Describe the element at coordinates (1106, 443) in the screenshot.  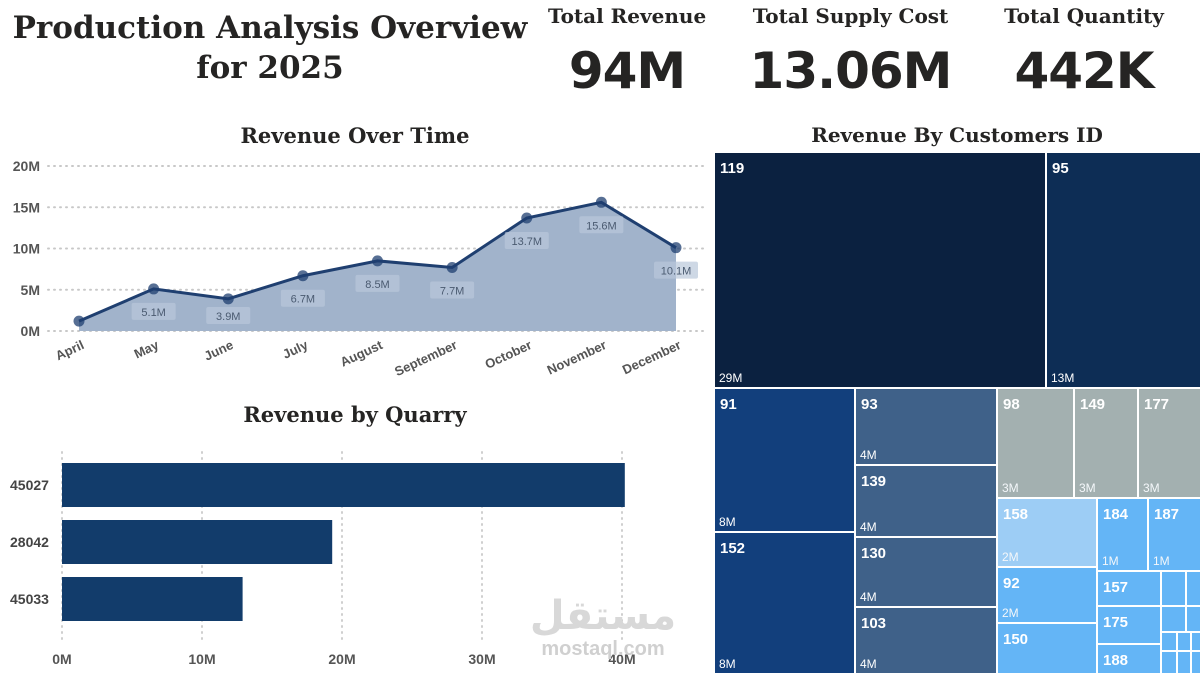
I see `treemap-tile: 149 3M` at that location.